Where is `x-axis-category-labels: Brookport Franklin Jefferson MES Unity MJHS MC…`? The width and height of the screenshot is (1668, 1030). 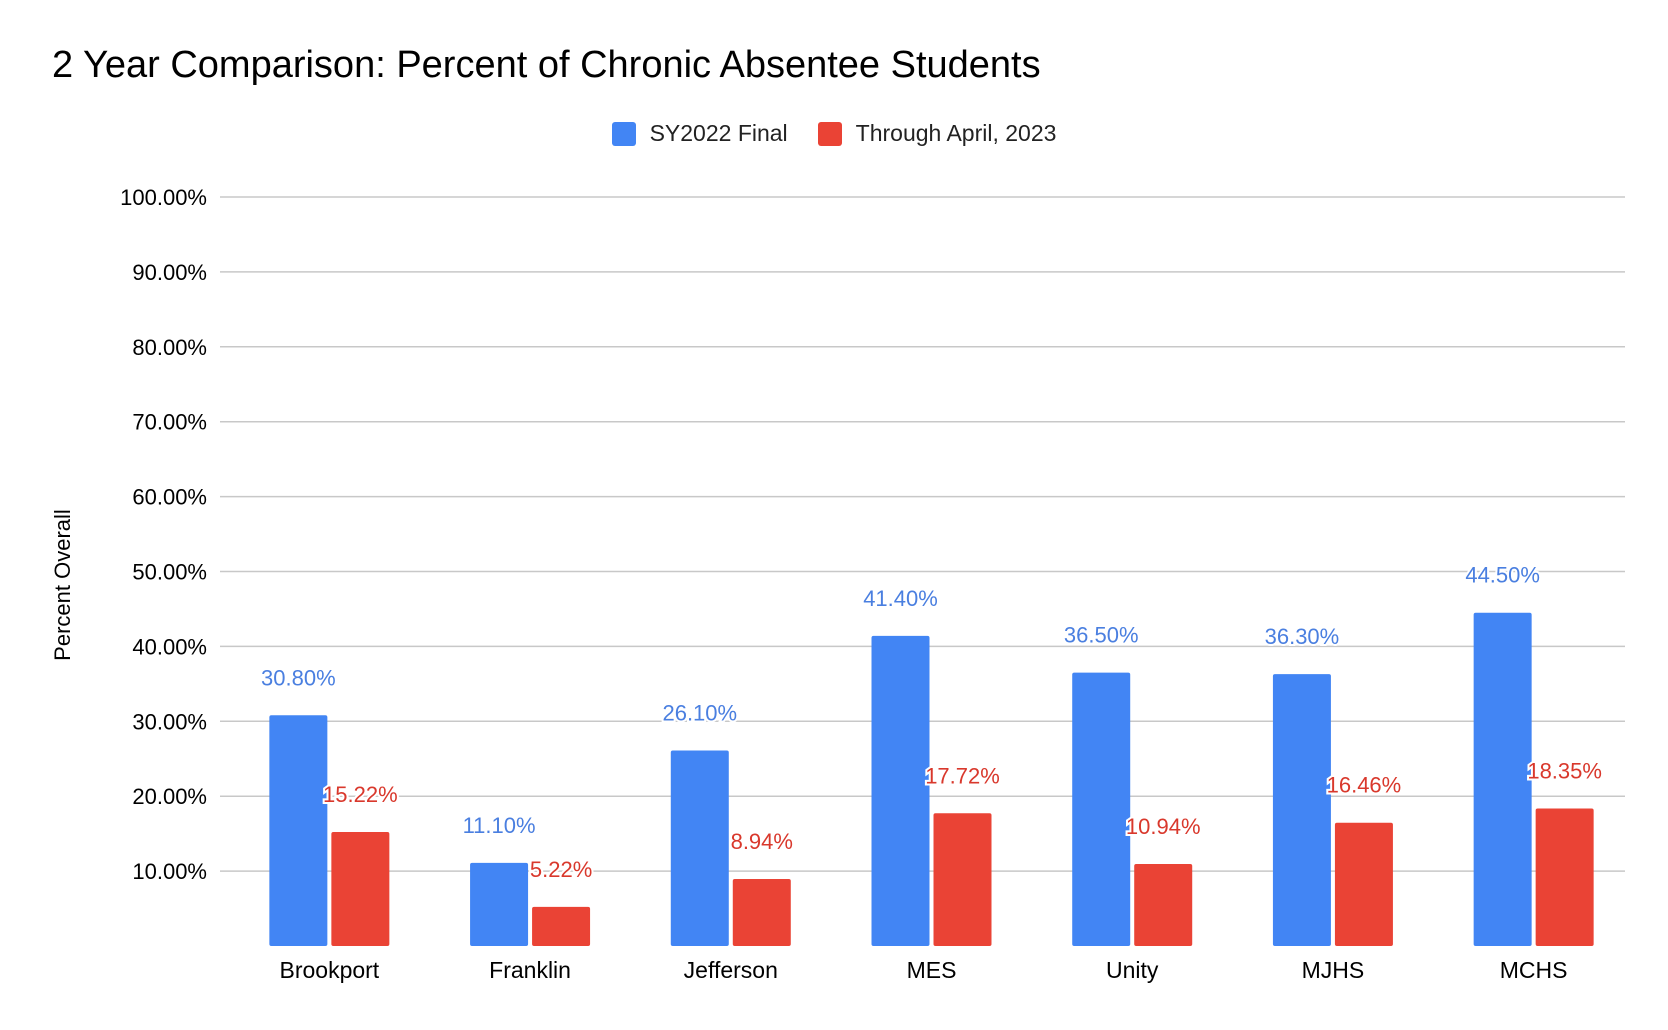 x-axis-category-labels: Brookport Franklin Jefferson MES Unity MJHS MC… is located at coordinates (923, 970).